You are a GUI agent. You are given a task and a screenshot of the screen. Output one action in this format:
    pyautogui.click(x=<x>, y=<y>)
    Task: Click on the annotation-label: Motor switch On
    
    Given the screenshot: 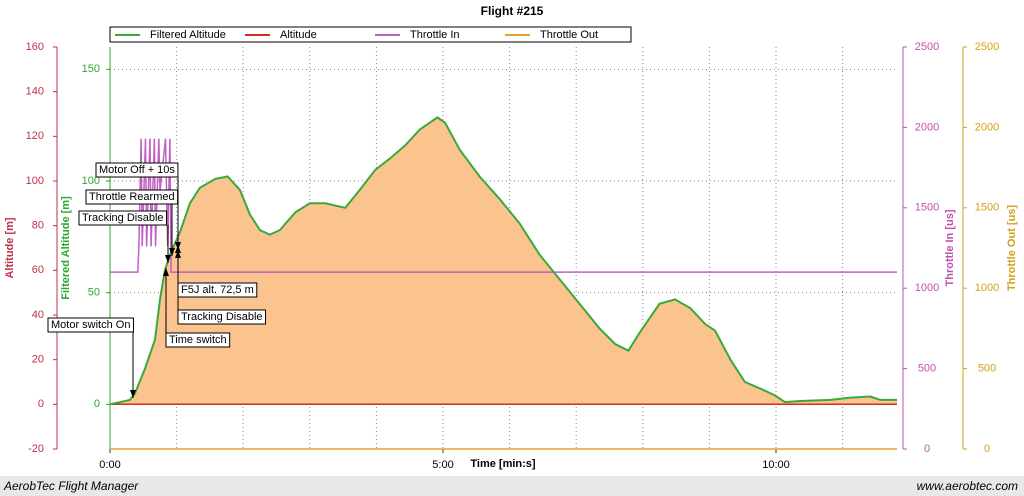 What is the action you would take?
    pyautogui.click(x=90, y=325)
    